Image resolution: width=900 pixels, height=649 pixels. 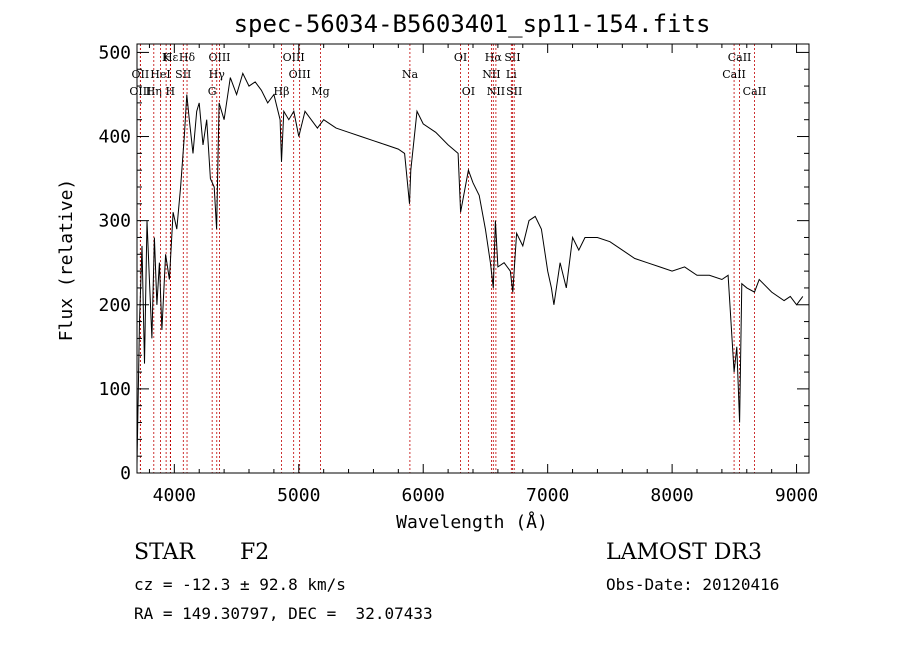 What do you see at coordinates (693, 584) in the screenshot?
I see `observation-date: Obs-Date: 20120416` at bounding box center [693, 584].